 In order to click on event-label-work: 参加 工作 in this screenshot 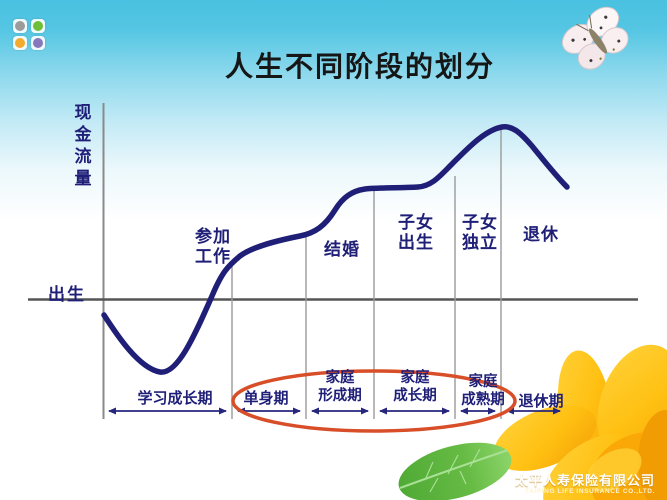, I will do `click(213, 246)`.